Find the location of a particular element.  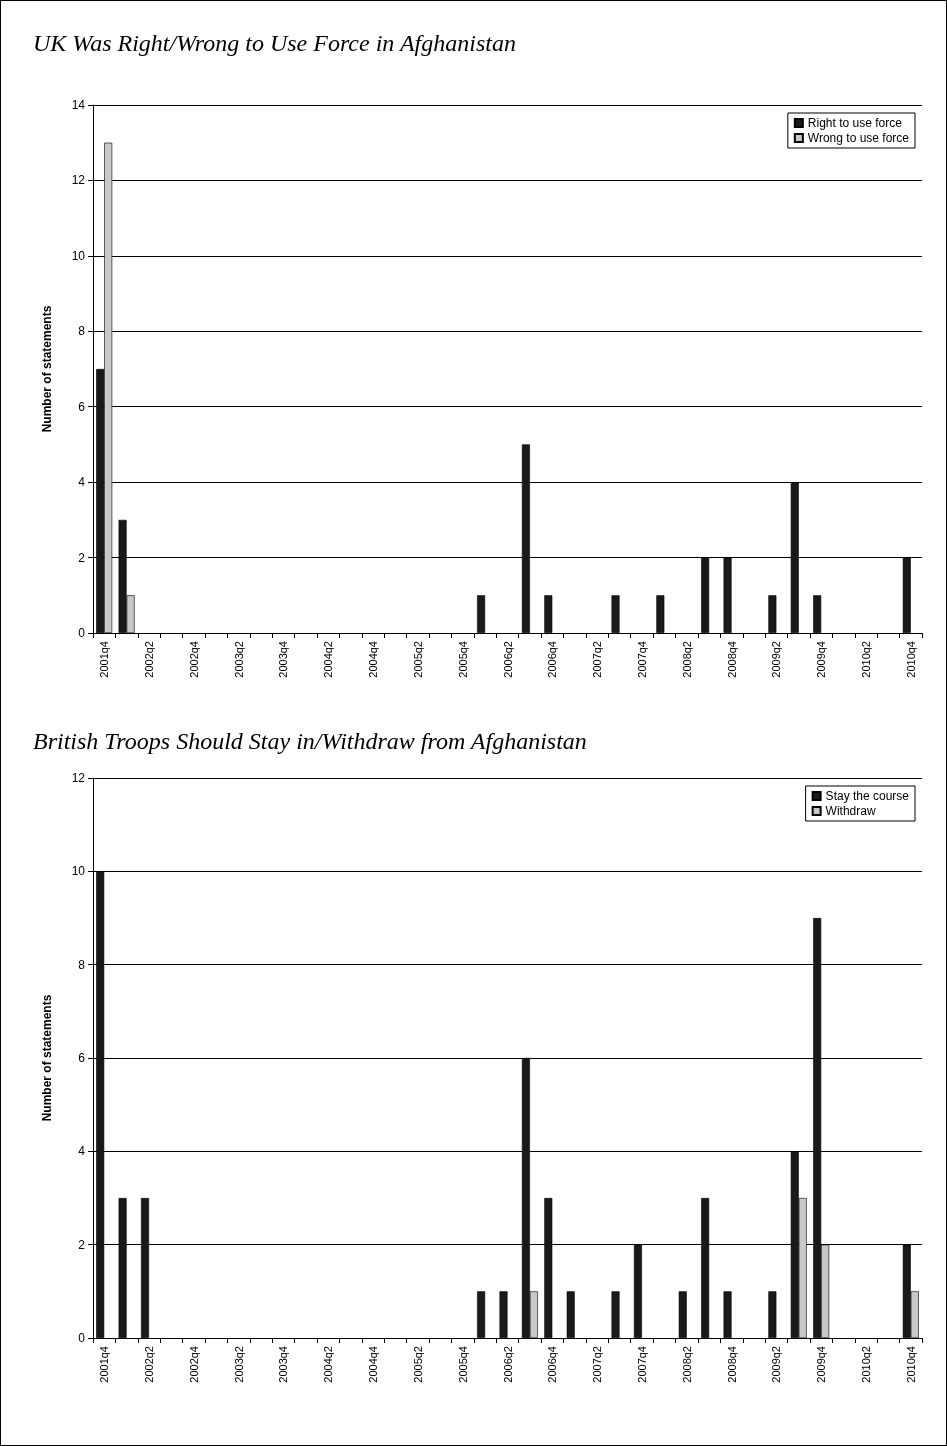

chart-title: UK Was Right/Wrong to Use Force in Afghanistan is located at coordinates (274, 43).